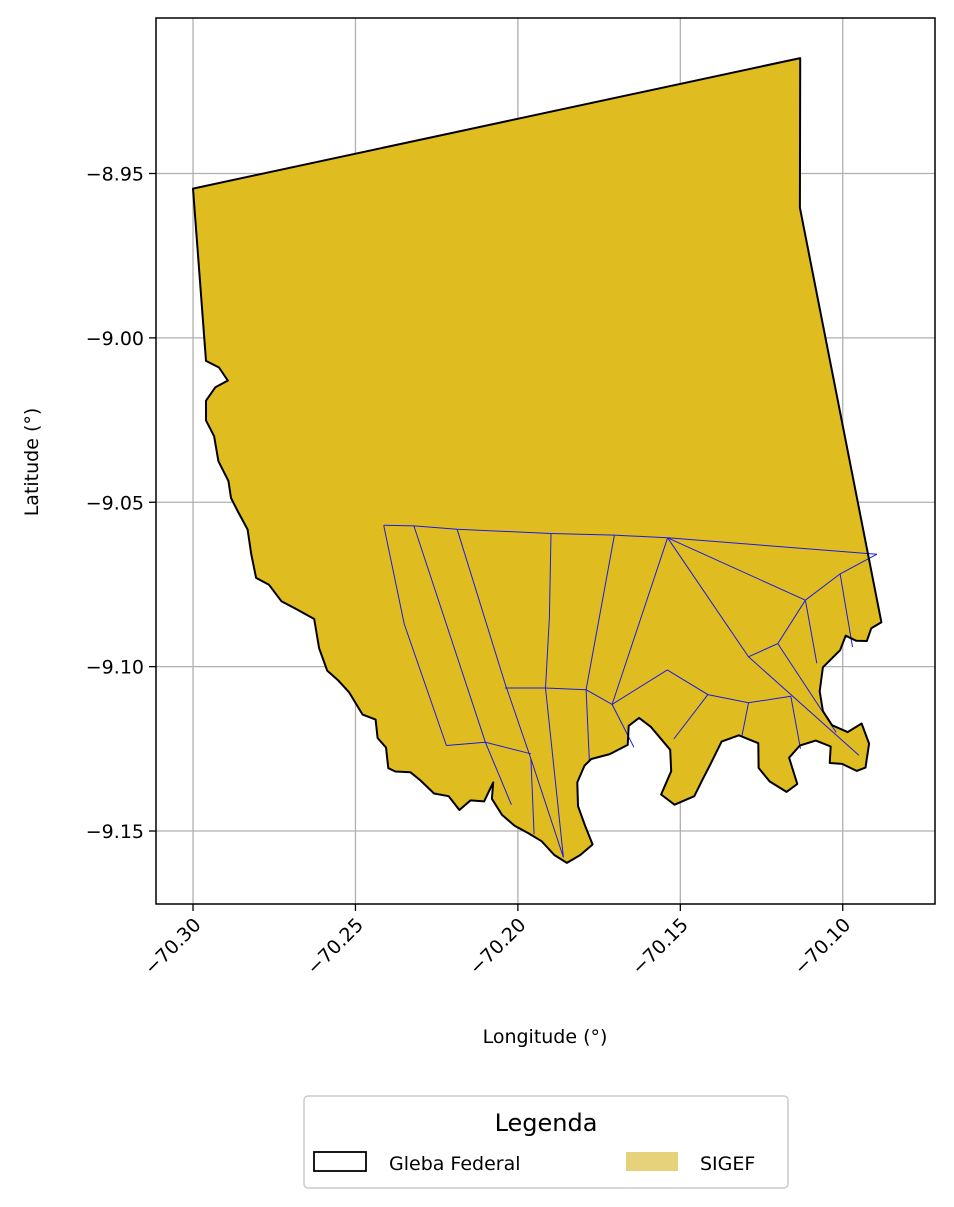  What do you see at coordinates (727, 1164) in the screenshot?
I see `legend-label-sigef: SIGEF` at bounding box center [727, 1164].